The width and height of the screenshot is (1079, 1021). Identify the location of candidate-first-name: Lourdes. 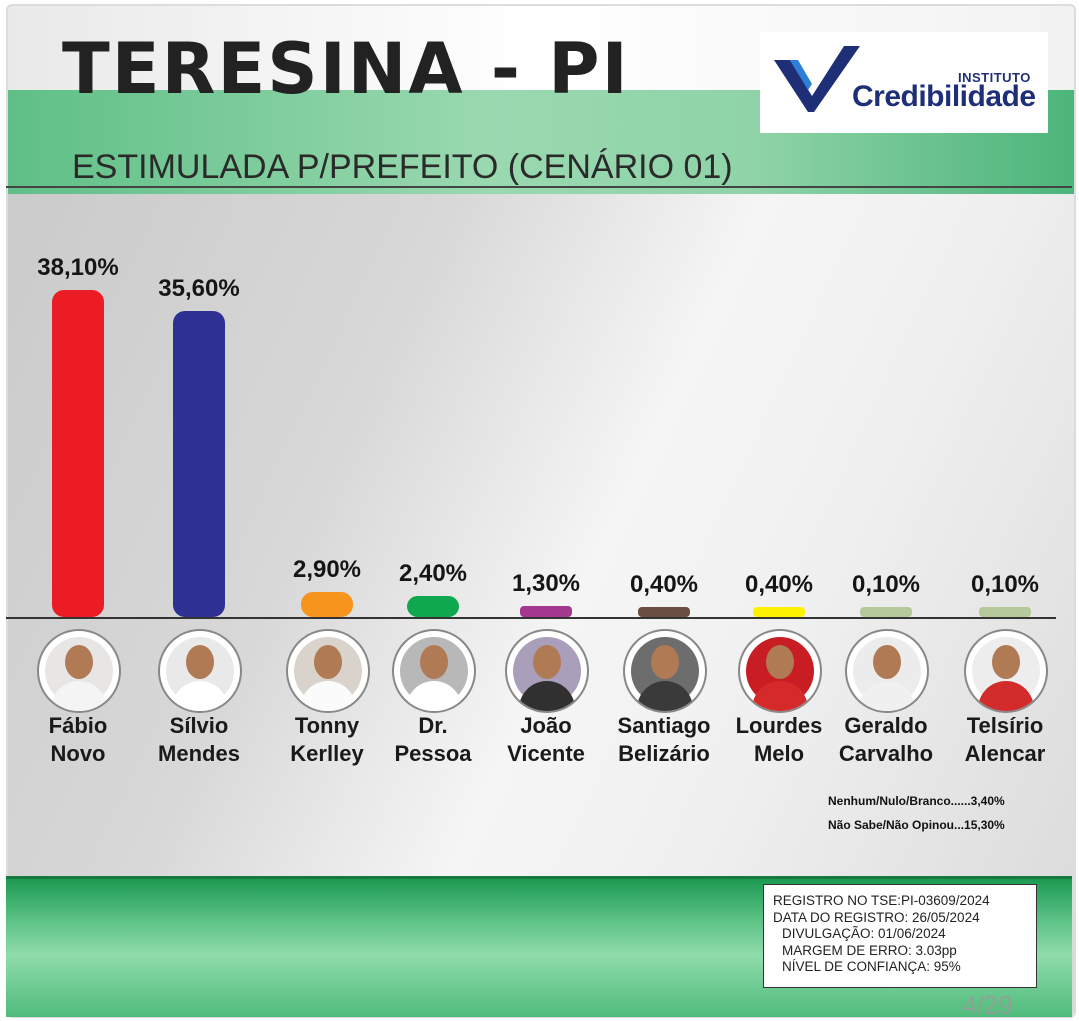
(779, 725).